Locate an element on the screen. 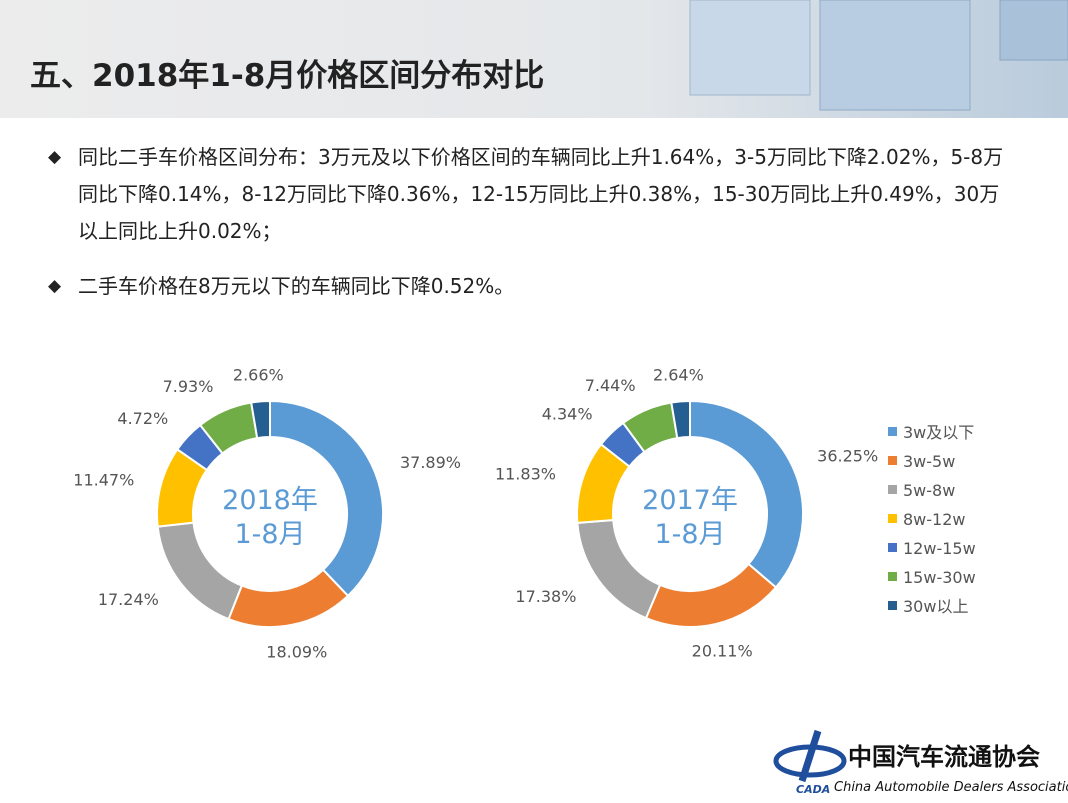 This screenshot has width=1068, height=803. data-label: 4.72% is located at coordinates (142, 418).